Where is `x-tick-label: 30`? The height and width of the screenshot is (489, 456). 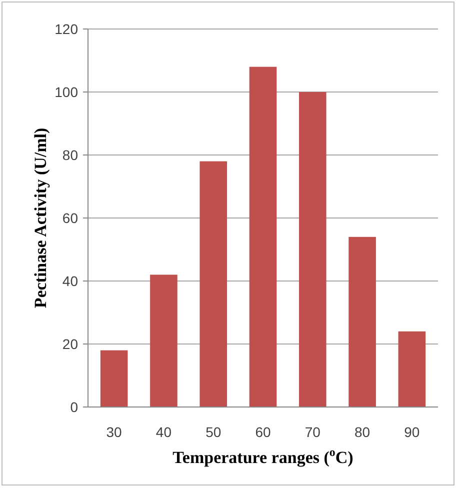 x-tick-label: 30 is located at coordinates (114, 432).